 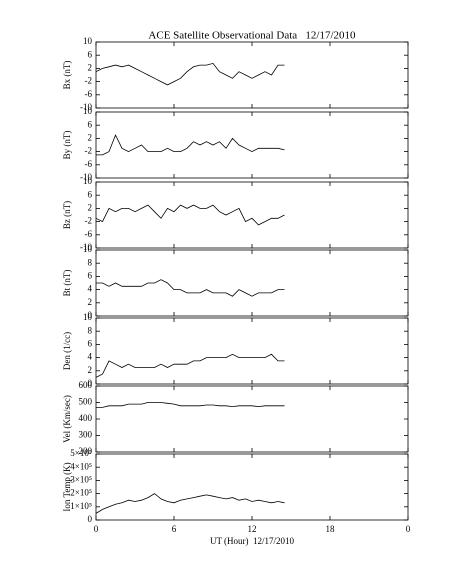 What do you see at coordinates (67, 283) in the screenshot?
I see `y-axis-label: Bt (nT)` at bounding box center [67, 283].